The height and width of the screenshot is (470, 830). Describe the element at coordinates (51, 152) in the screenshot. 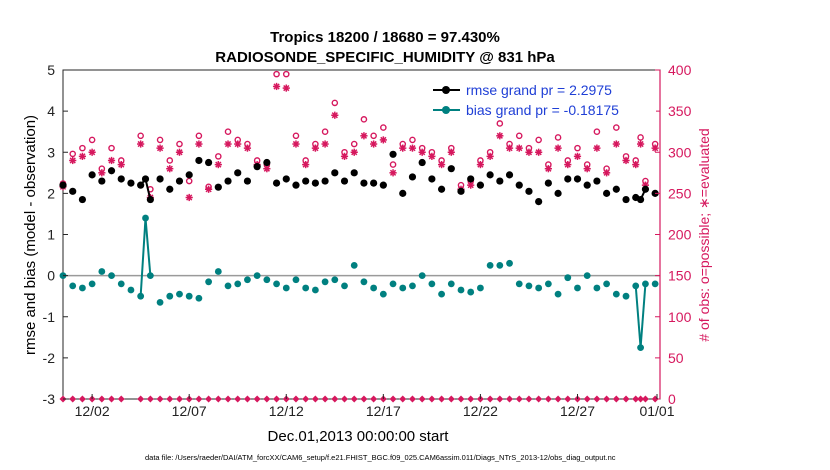

I see `y-tick-label: 3` at that location.